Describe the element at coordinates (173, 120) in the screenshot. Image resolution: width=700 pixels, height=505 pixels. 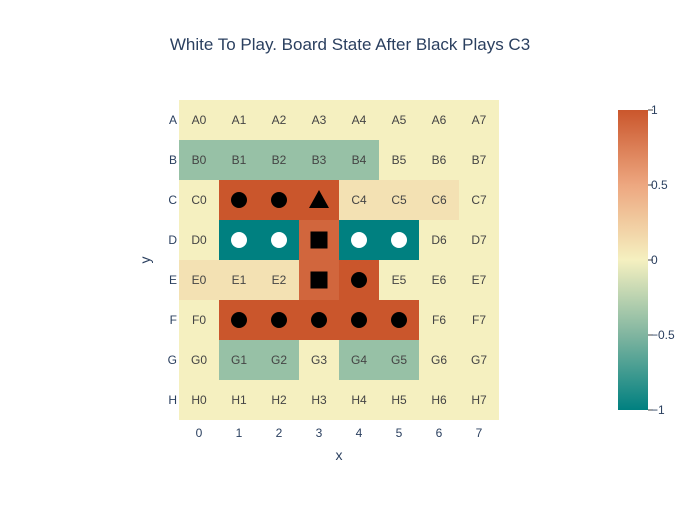
I see `y-tick-label: A` at that location.